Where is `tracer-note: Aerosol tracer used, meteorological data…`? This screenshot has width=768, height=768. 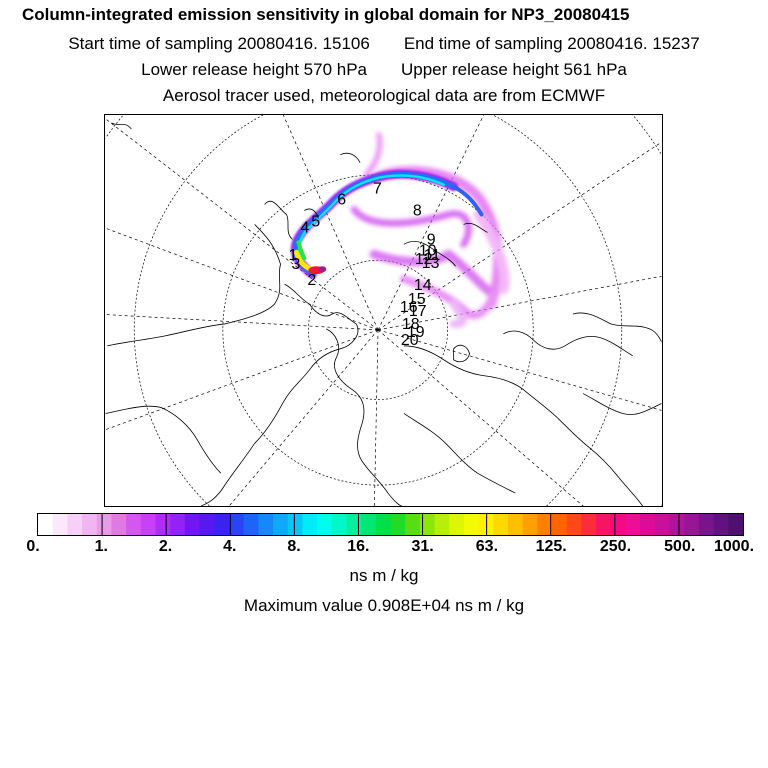
tracer-note: Aerosol tracer used, meteorological data… is located at coordinates (384, 95).